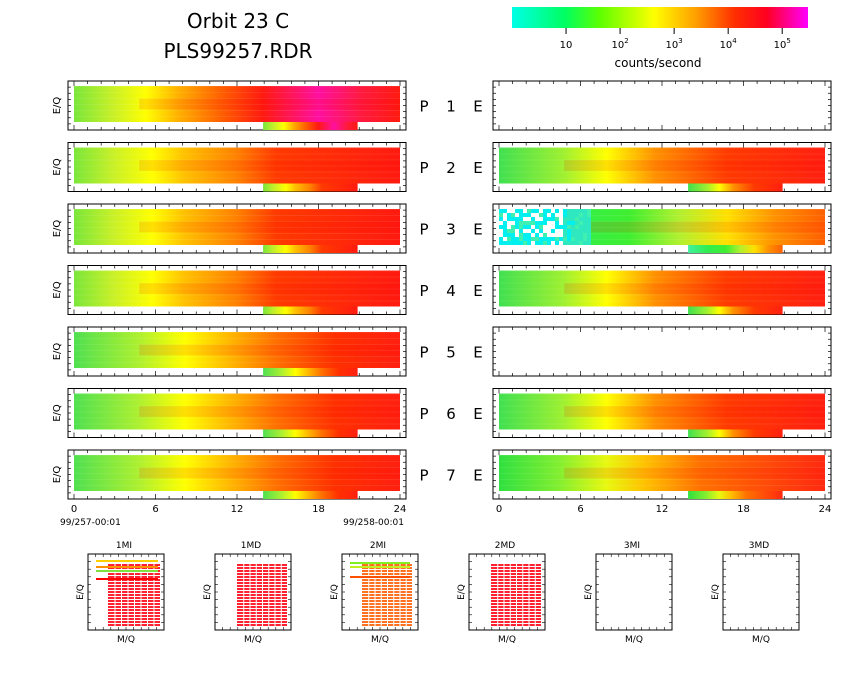  I want to click on row-6: E/Q P 6 E, so click(442, 413).